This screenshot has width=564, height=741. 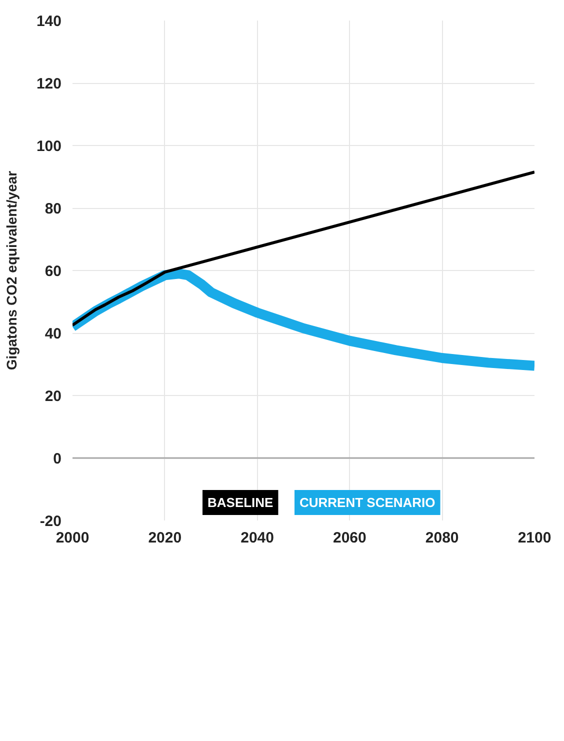 I want to click on x-tick-label: 2000, so click(x=73, y=538).